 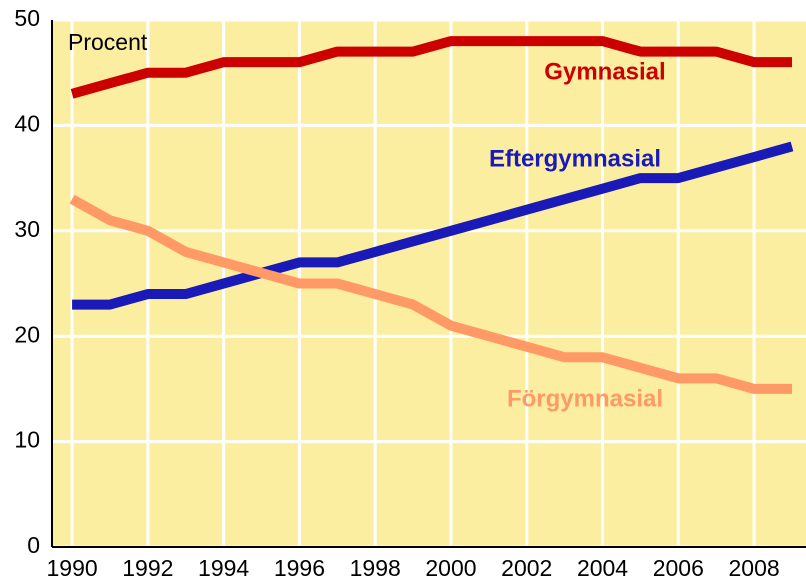 What do you see at coordinates (71, 568) in the screenshot?
I see `x-tick-label: 1990` at bounding box center [71, 568].